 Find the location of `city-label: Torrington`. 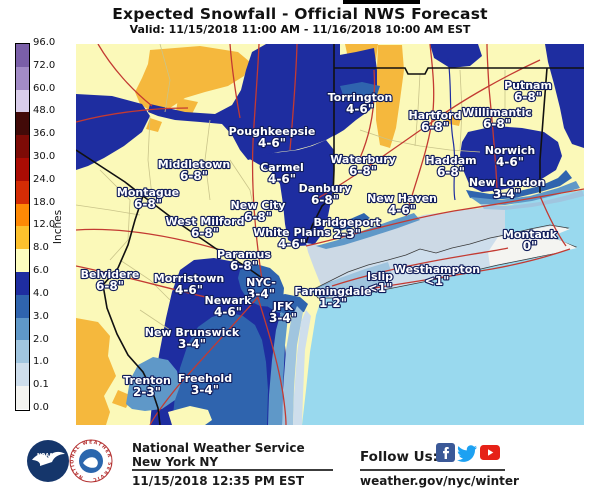

city-label: Torrington is located at coordinates (360, 97).